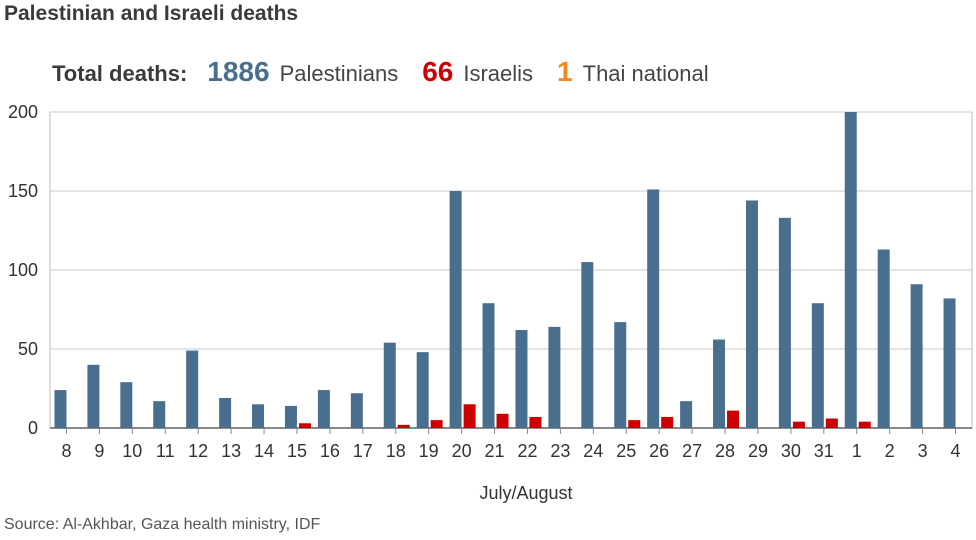 This screenshot has width=976, height=540. Describe the element at coordinates (99, 451) in the screenshot. I see `x-tick-label: 9` at that location.